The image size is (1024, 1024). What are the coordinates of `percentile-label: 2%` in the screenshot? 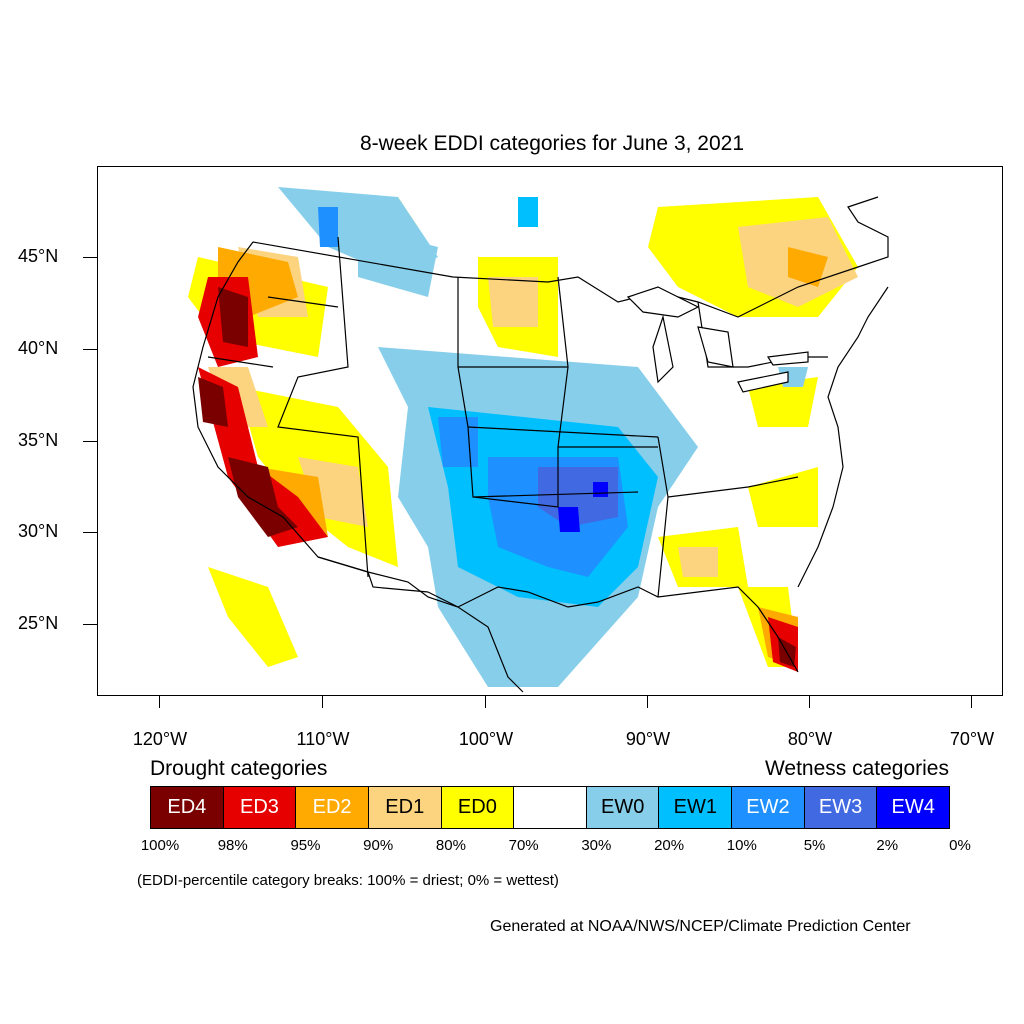 It's located at (887, 845).